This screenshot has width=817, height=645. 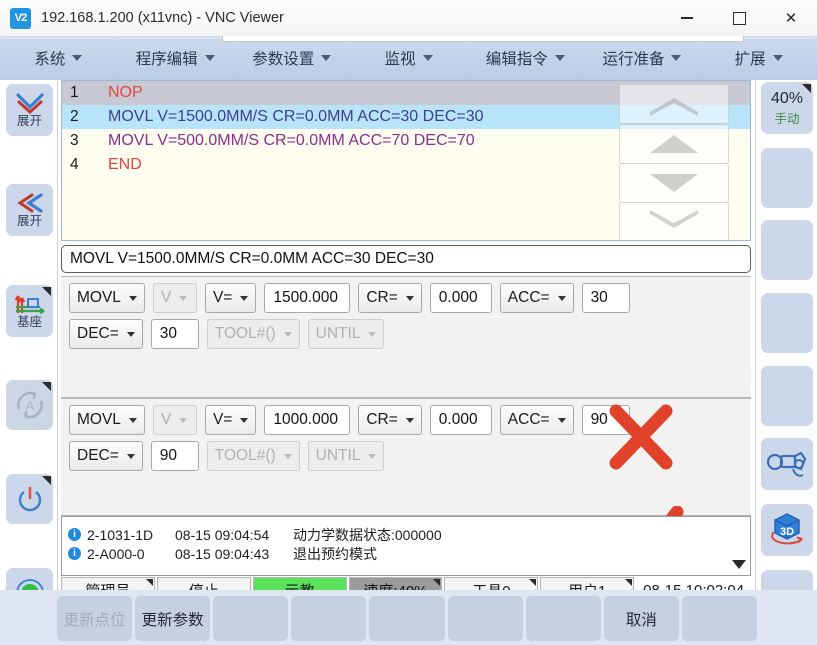 I want to click on menu-item-parameter-settings: 参数设置, so click(x=292, y=57).